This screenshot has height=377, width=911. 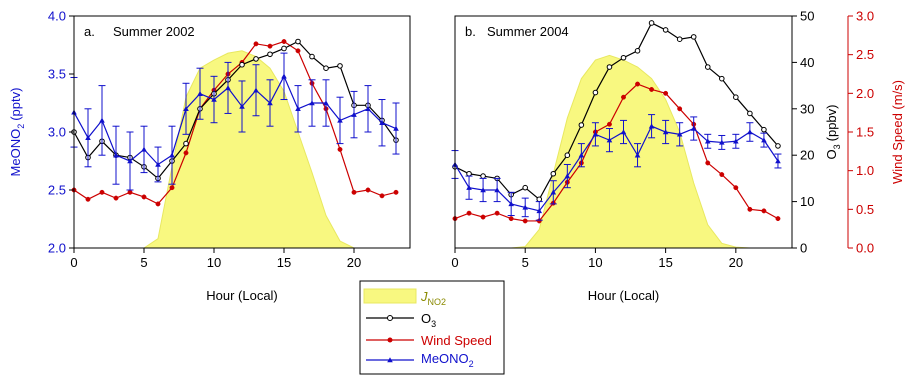 What do you see at coordinates (390, 340) in the screenshot?
I see `legend-marker-wind` at bounding box center [390, 340].